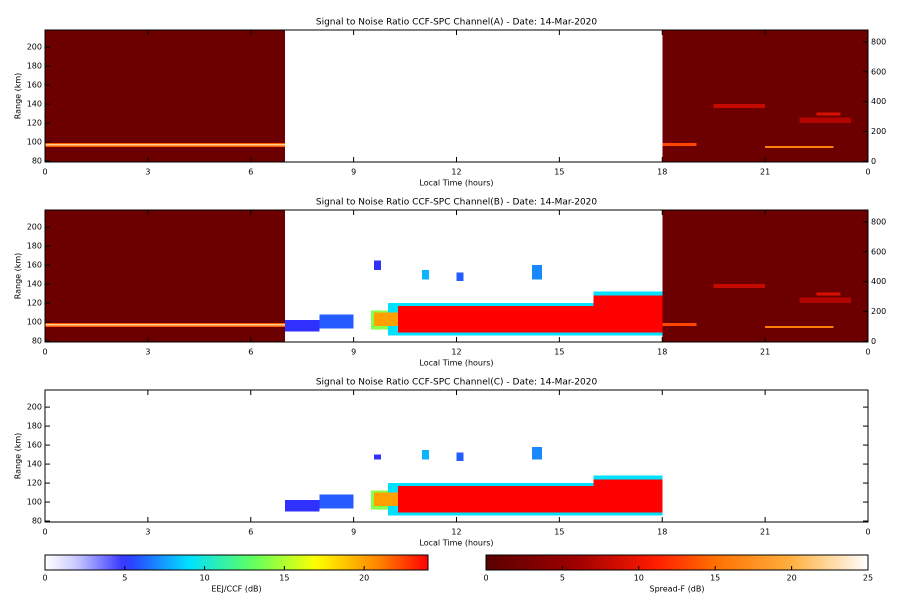  What do you see at coordinates (474, 481) in the screenshot?
I see `heatmap` at bounding box center [474, 481].